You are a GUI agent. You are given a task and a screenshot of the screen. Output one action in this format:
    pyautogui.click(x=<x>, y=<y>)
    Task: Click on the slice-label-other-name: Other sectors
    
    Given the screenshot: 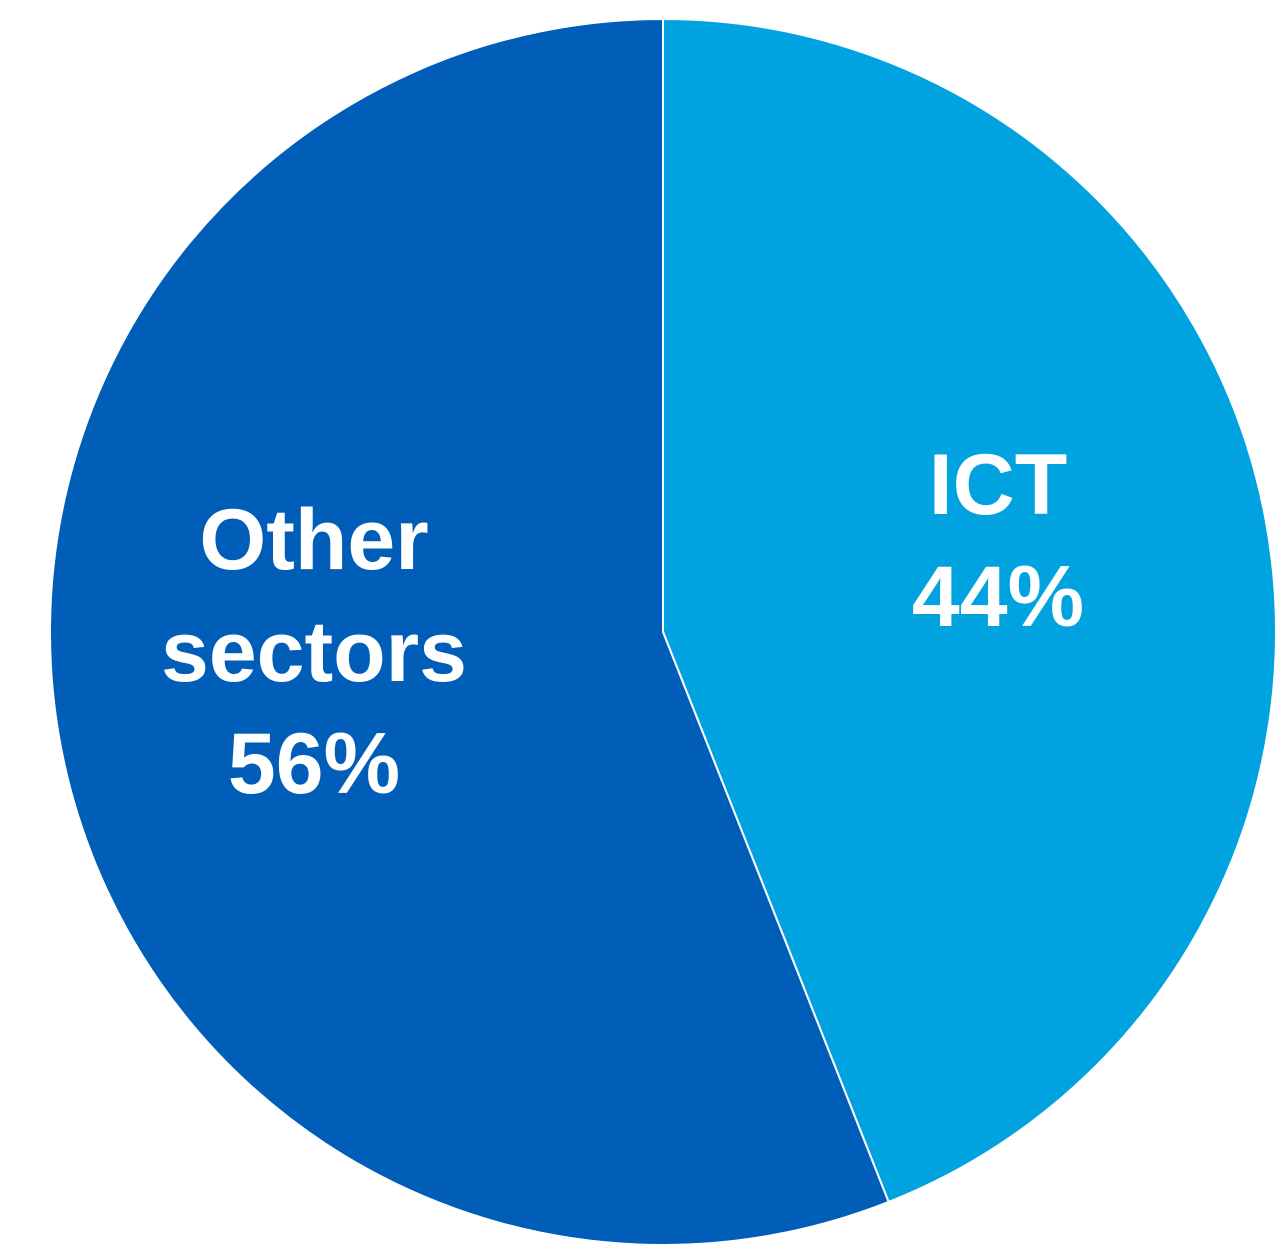 What is the action you would take?
    pyautogui.click(x=314, y=596)
    